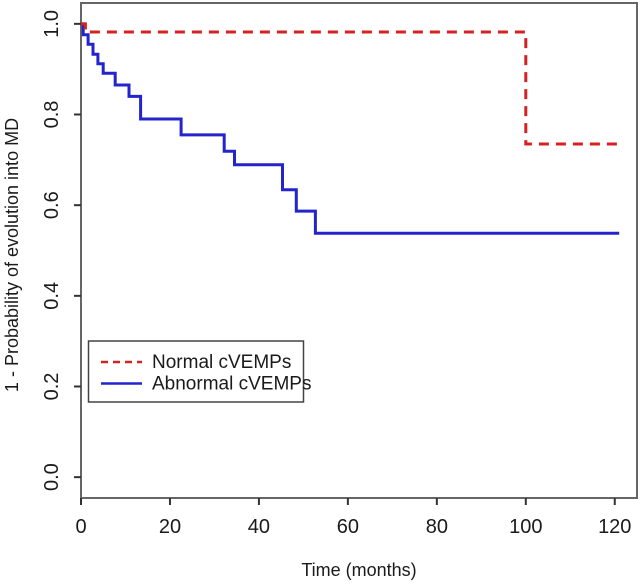  What do you see at coordinates (12, 255) in the screenshot?
I see `y-axis-label: 1 - Probability of evolution into MD` at bounding box center [12, 255].